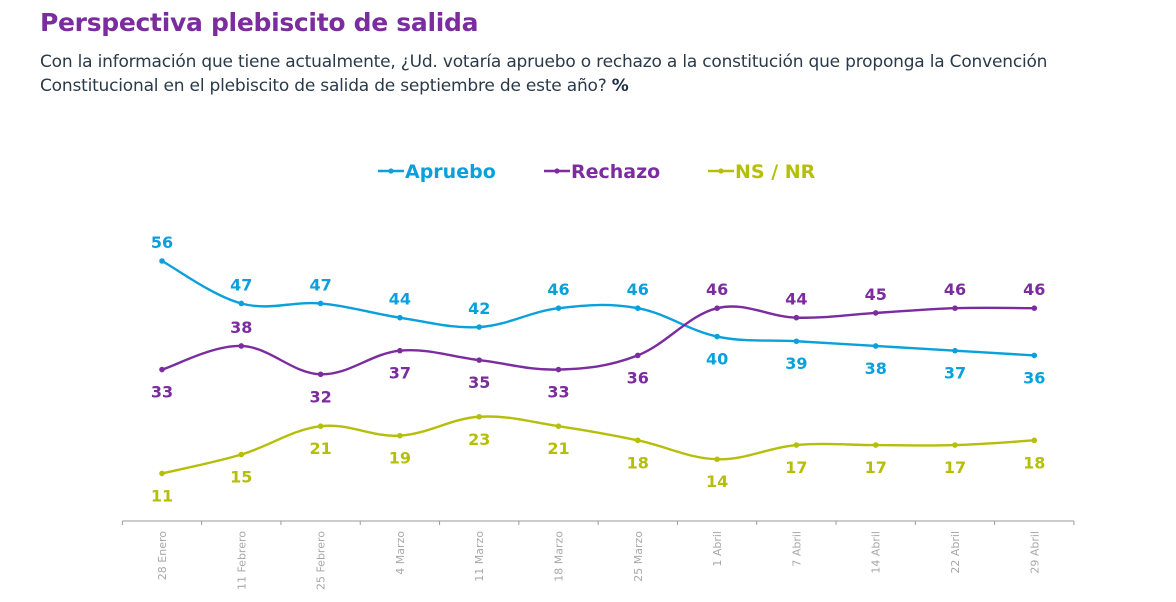 Image resolution: width=1176 pixels, height=602 pixels. I want to click on data-label-ns-nr-3: 19, so click(400, 458).